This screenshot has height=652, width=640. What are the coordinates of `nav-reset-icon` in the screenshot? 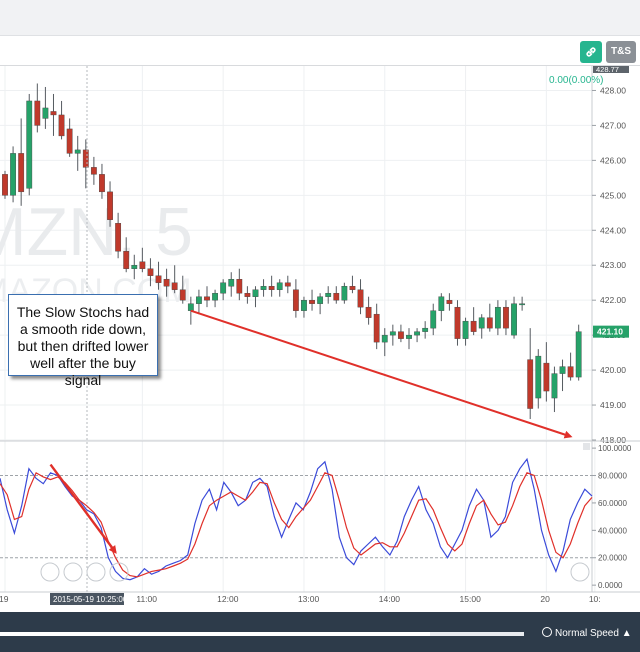 It's located at (96, 572).